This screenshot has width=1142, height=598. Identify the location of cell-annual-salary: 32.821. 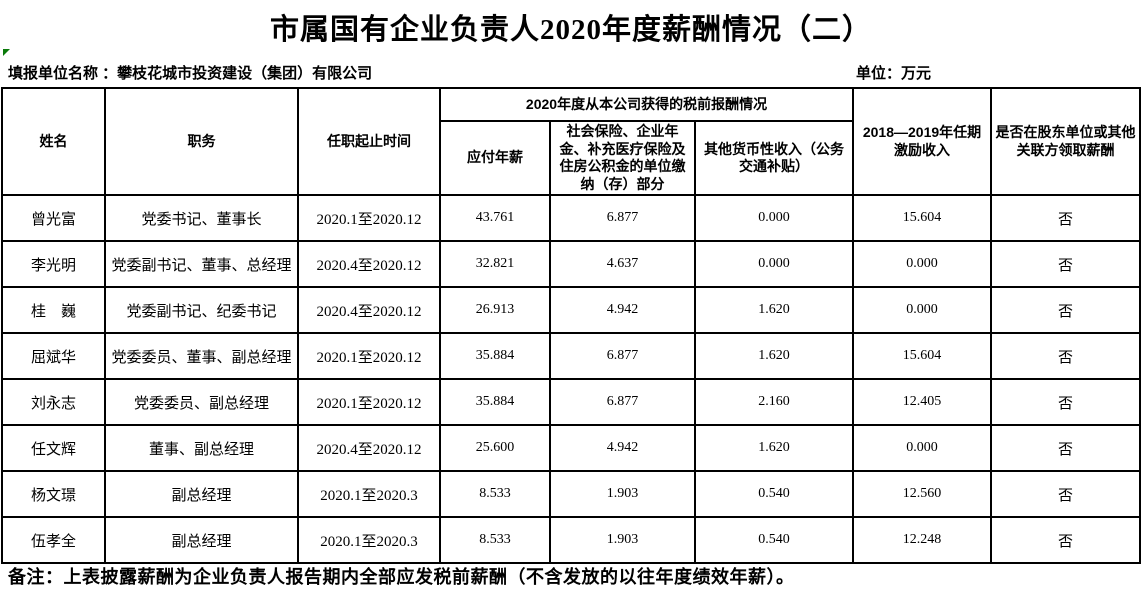
(495, 264).